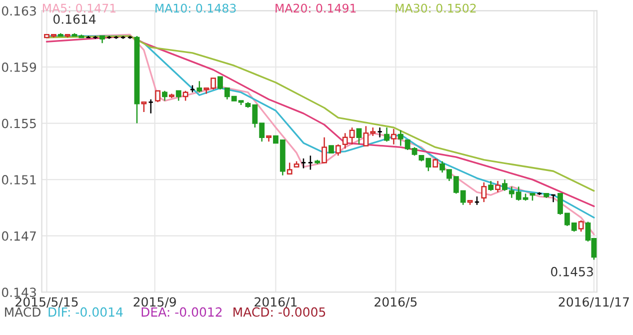 The height and width of the screenshot is (335, 633). Describe the element at coordinates (436, 8) in the screenshot. I see `text: MA30: 0.1502` at that location.